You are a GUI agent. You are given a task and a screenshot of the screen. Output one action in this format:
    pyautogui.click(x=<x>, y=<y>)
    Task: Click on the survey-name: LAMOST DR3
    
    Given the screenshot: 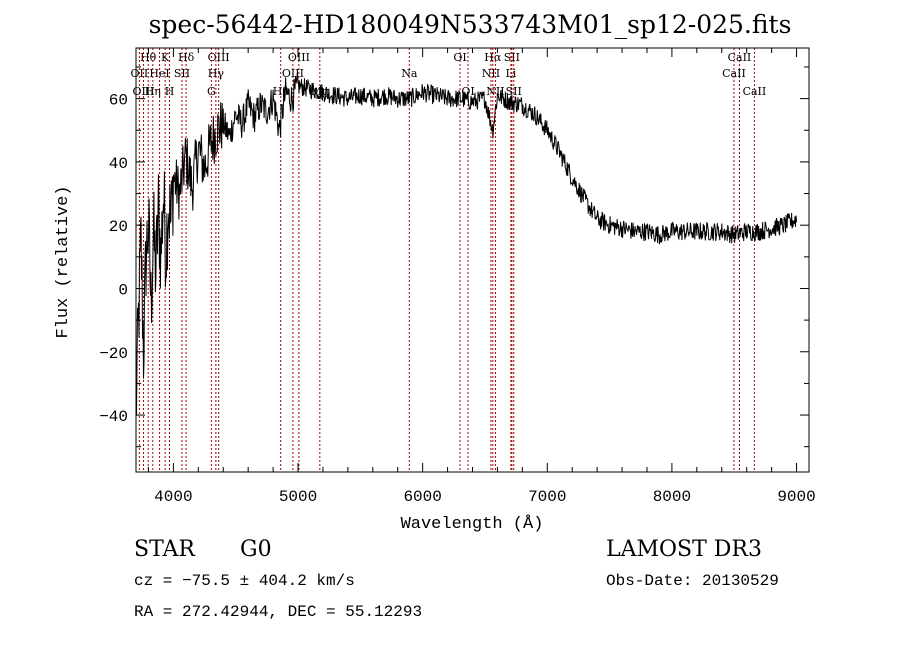 What is the action you would take?
    pyautogui.click(x=684, y=549)
    